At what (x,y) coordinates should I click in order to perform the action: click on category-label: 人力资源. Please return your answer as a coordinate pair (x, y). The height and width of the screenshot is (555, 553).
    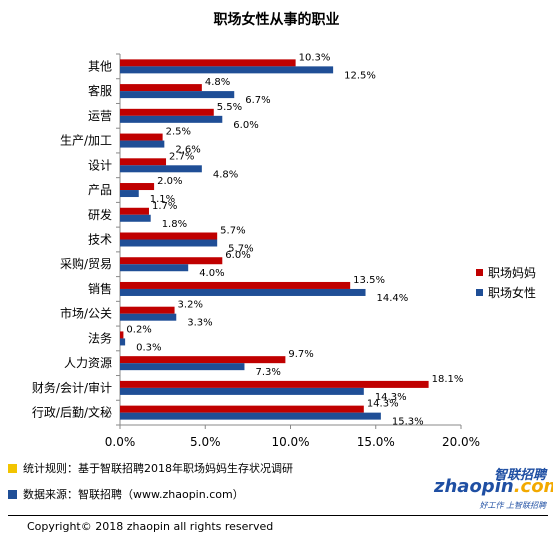
    Looking at the image, I should click on (88, 363).